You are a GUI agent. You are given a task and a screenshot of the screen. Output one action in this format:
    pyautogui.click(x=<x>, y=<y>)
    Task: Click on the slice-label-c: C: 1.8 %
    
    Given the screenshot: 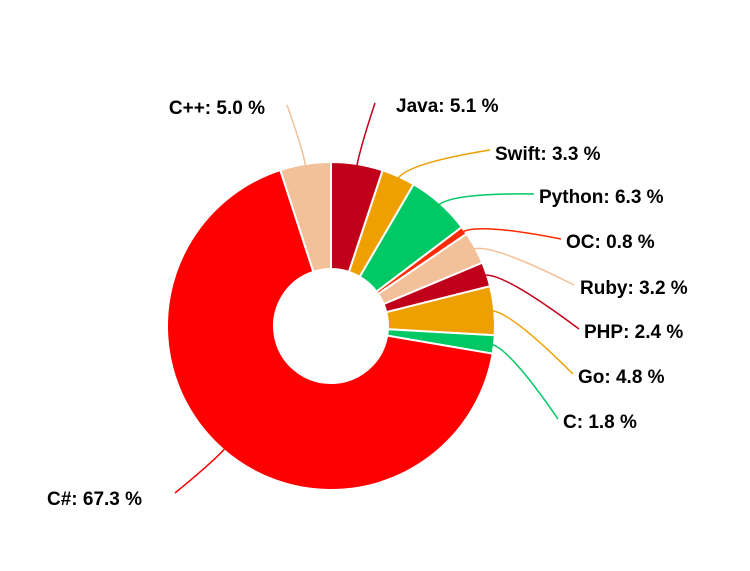 What is the action you would take?
    pyautogui.click(x=600, y=422)
    